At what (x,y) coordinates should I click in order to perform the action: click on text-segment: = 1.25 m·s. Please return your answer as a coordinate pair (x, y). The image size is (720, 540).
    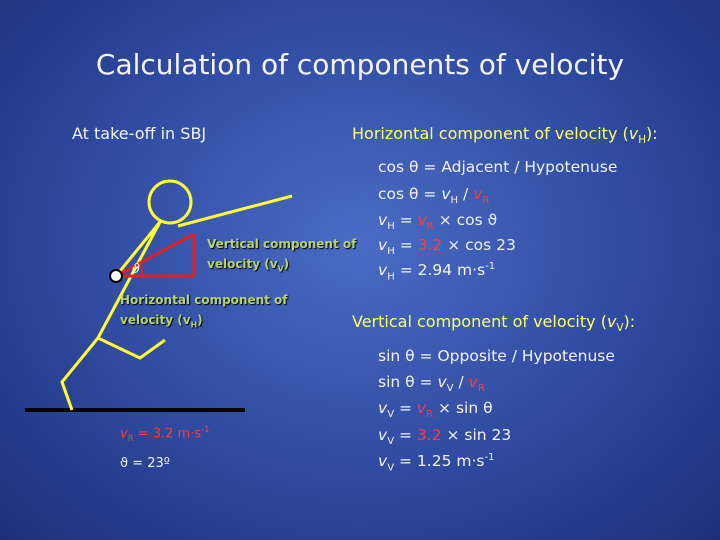
    Looking at the image, I should click on (439, 461).